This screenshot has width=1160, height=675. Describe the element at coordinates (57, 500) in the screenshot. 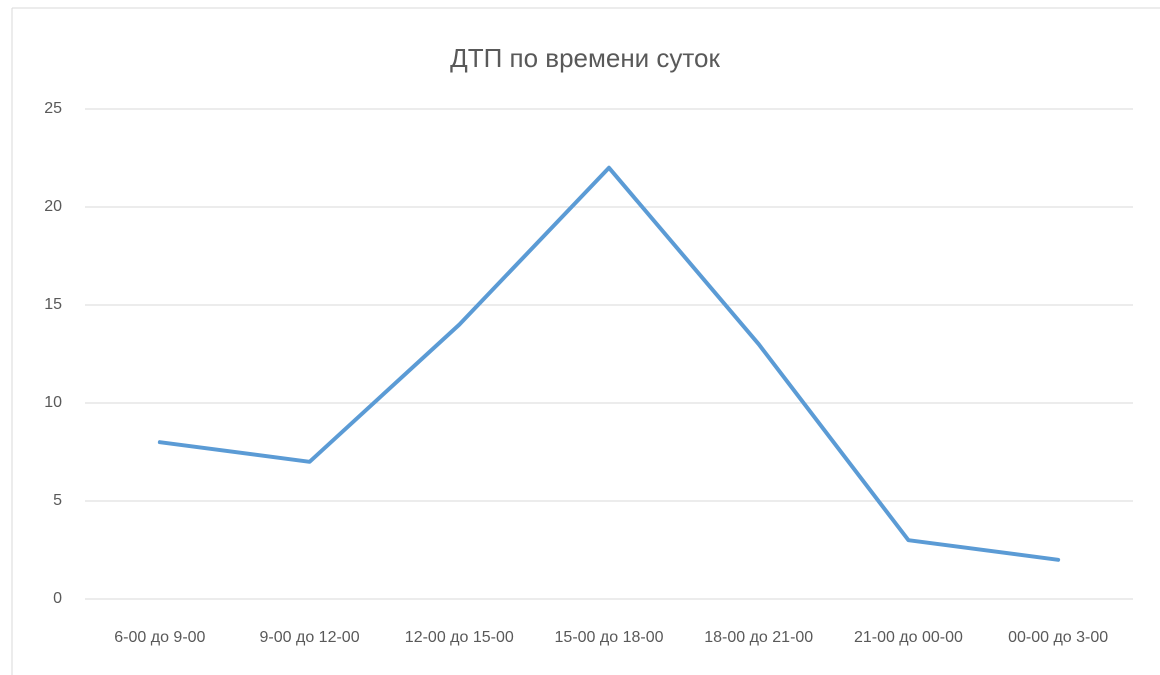

I see `y-tick-label: 5` at that location.